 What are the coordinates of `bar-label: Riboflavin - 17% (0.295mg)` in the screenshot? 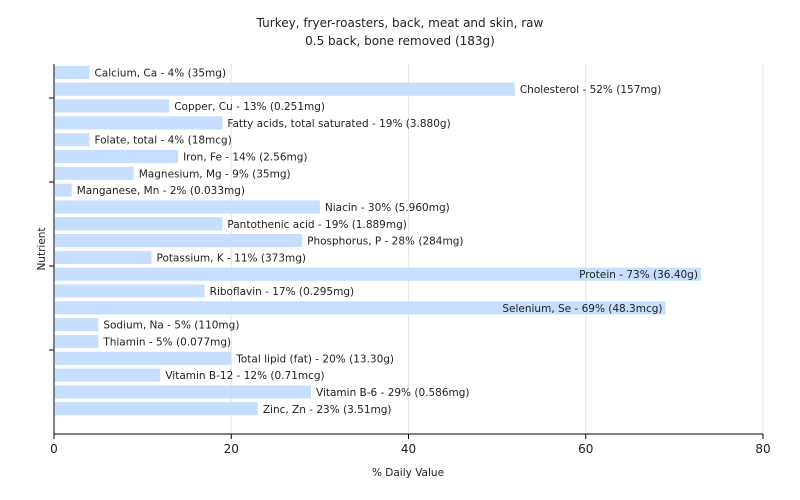 It's located at (282, 292).